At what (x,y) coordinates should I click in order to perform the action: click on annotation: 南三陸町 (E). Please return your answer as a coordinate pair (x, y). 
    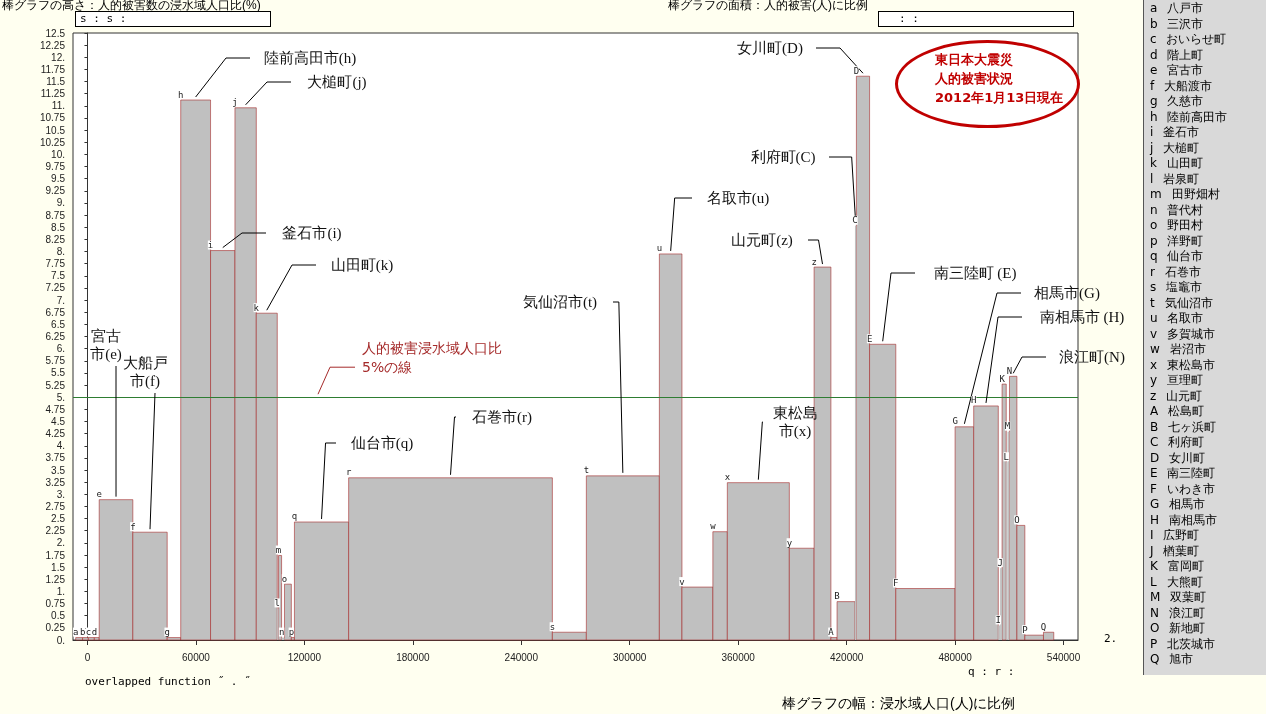
    Looking at the image, I should click on (975, 273).